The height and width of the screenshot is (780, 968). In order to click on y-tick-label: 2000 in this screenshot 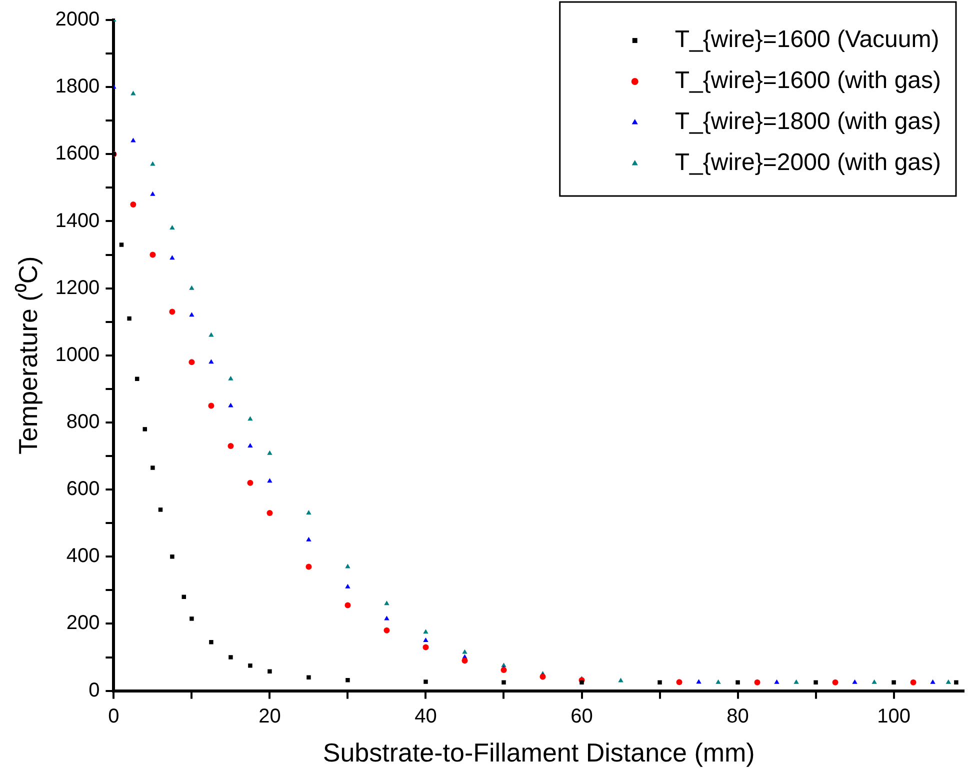, I will do `click(77, 19)`.